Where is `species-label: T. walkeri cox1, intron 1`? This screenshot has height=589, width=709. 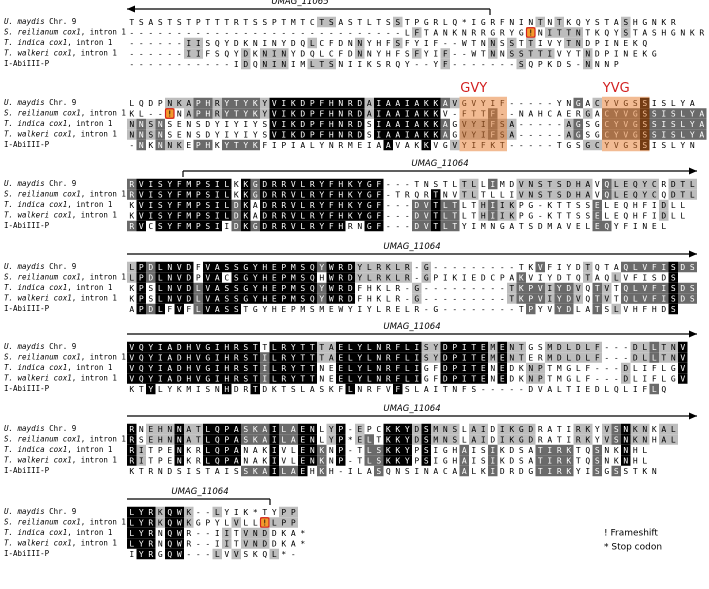
species-label: T. walkeri cox1, intron 1 is located at coordinates (60, 298).